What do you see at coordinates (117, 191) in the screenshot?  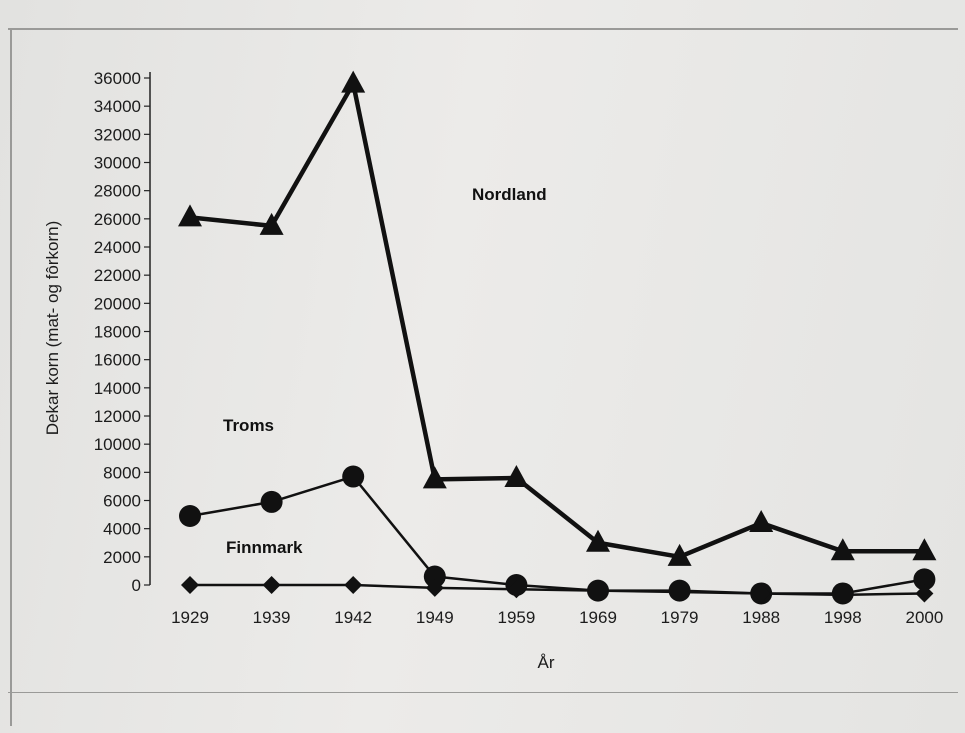 I see `y-tick-label: 28000` at bounding box center [117, 191].